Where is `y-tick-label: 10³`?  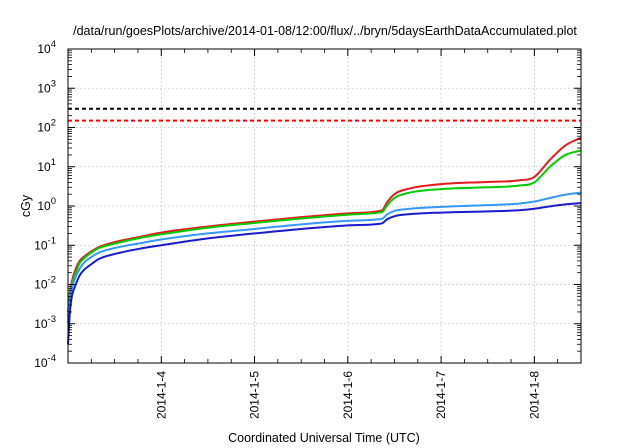 y-tick-label: 10³ is located at coordinates (46, 86).